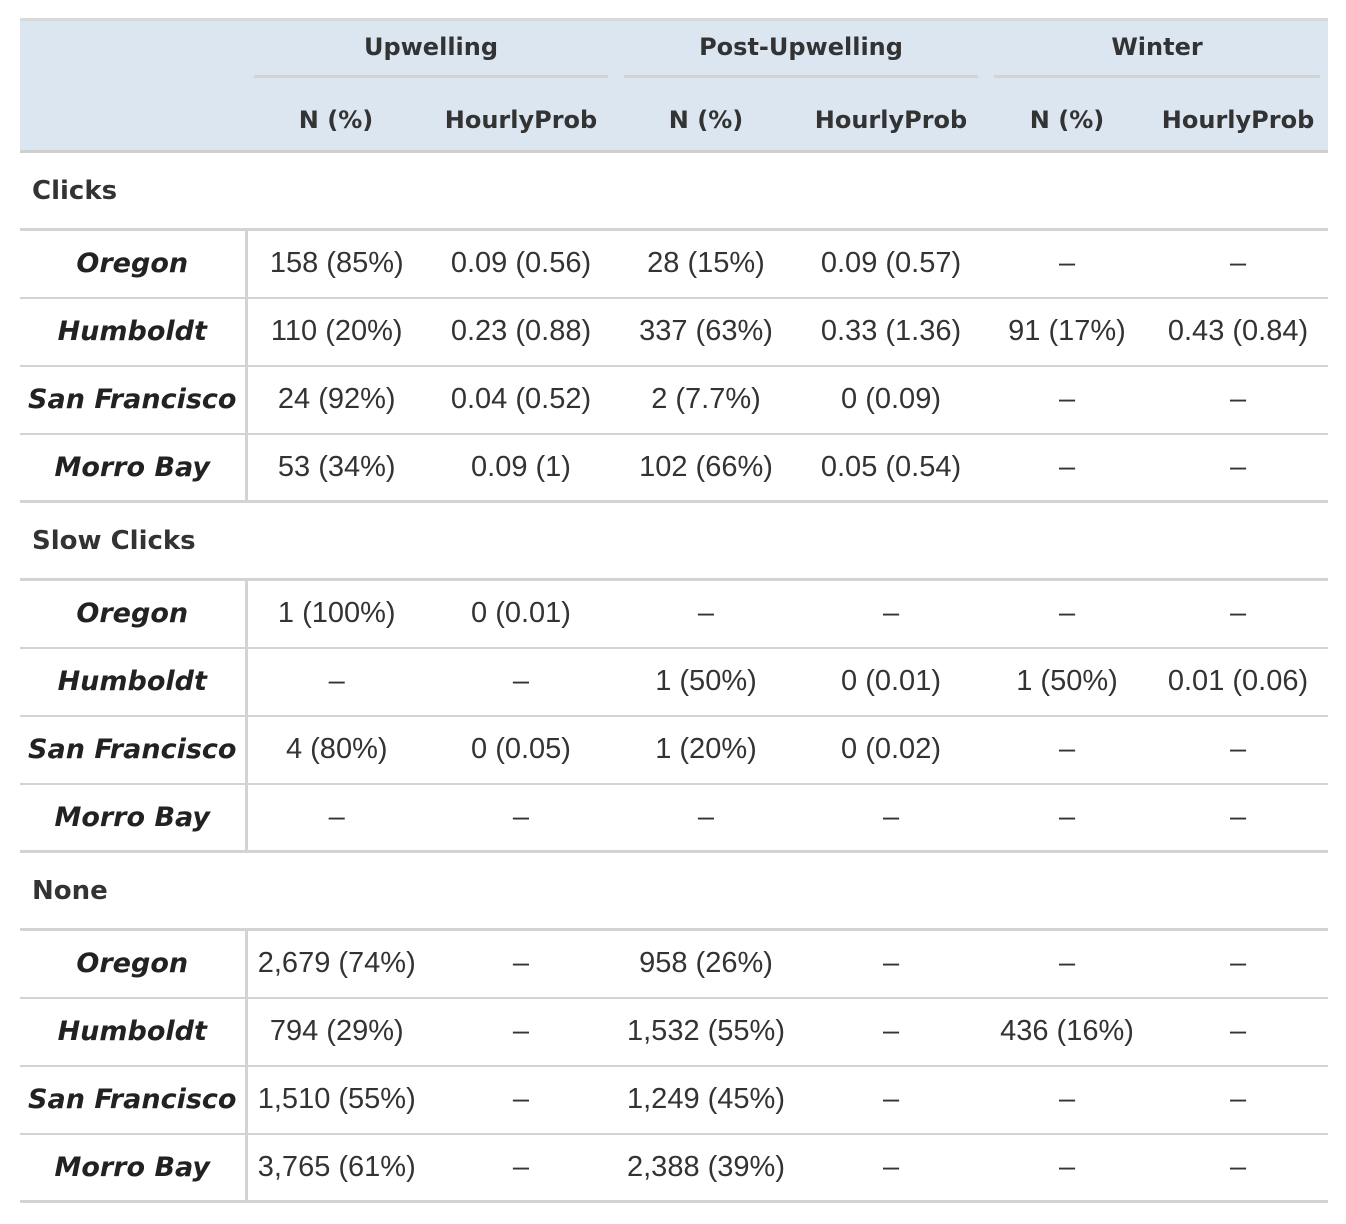 The width and height of the screenshot is (1346, 1224). What do you see at coordinates (891, 264) in the screenshot?
I see `table-cell: 0.09 (0.57)` at bounding box center [891, 264].